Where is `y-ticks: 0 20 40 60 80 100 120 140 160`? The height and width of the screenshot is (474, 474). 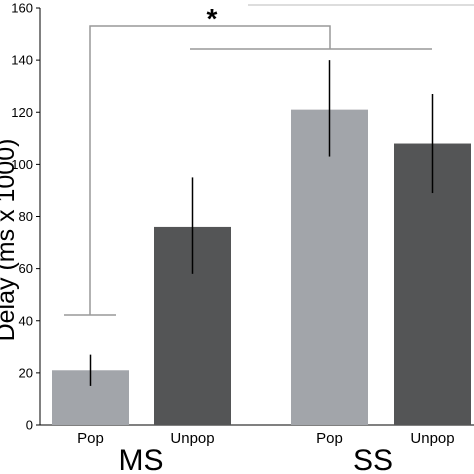 y-ticks: 0 20 40 60 80 100 120 140 160 is located at coordinates (25, 217).